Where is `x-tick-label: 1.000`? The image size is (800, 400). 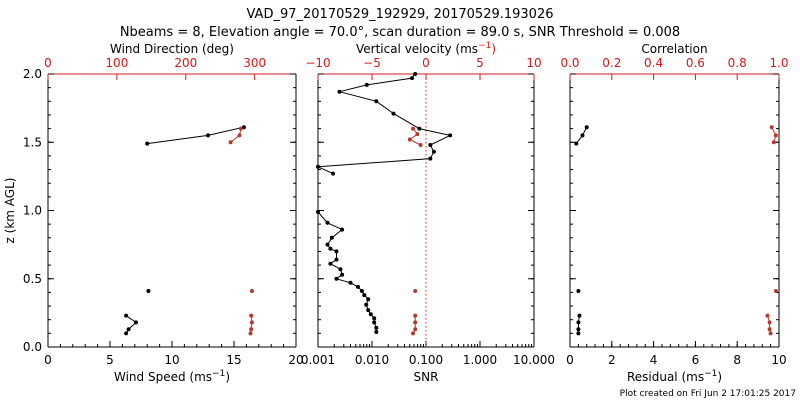
x-tick-label: 1.000 is located at coordinates (480, 360).